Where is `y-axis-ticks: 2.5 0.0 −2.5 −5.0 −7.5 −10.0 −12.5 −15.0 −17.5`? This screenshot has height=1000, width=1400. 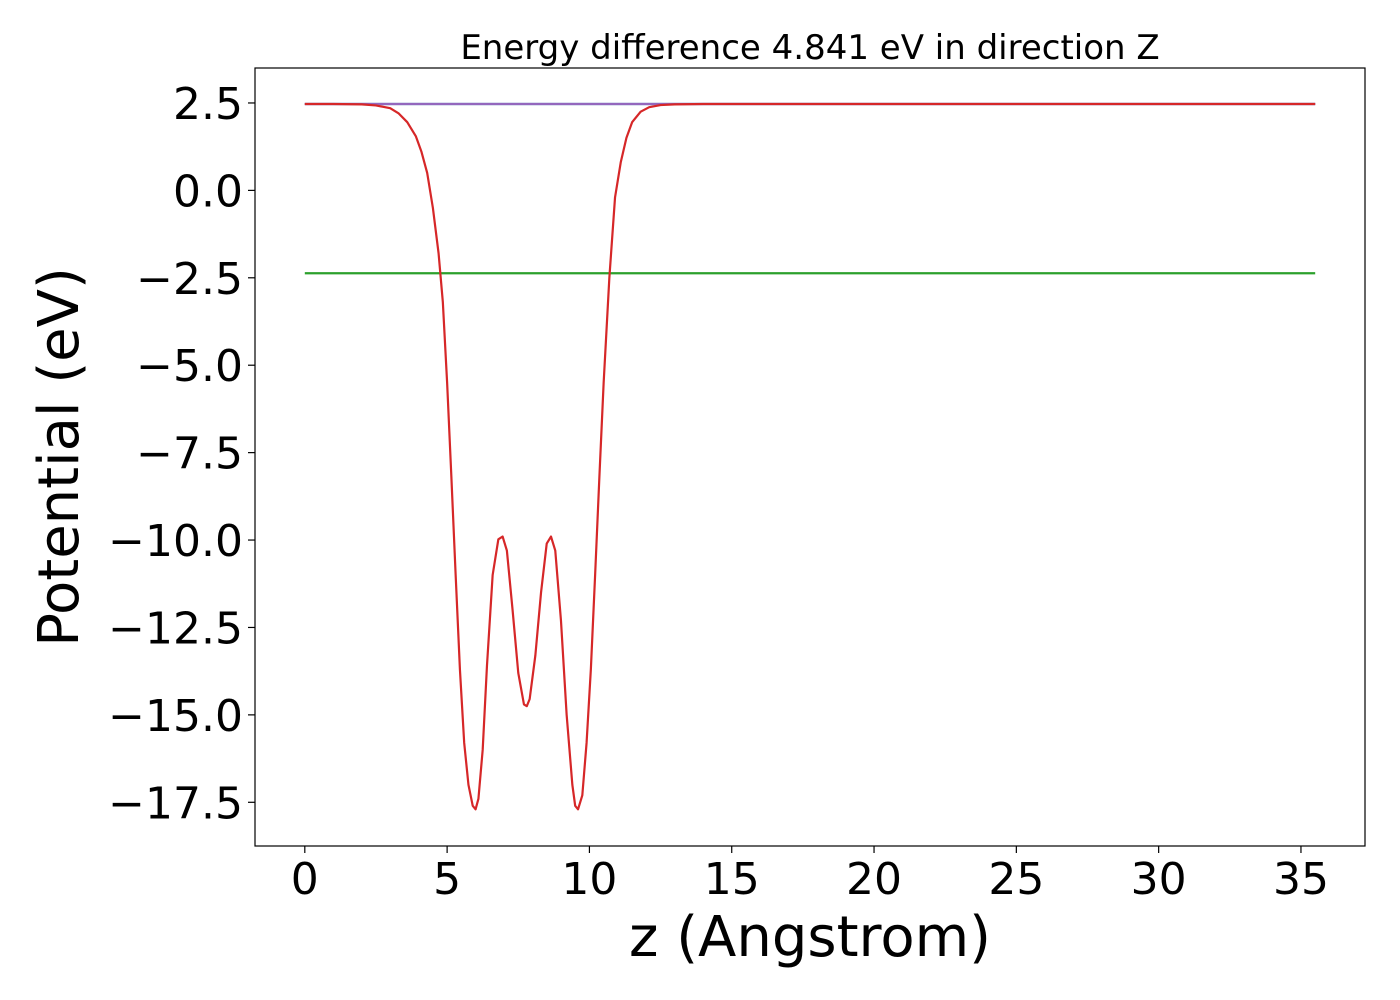
y-axis-ticks: 2.5 0.0 −2.5 −5.0 −7.5 −10.0 −12.5 −15.0 −17.5 is located at coordinates (181, 454).